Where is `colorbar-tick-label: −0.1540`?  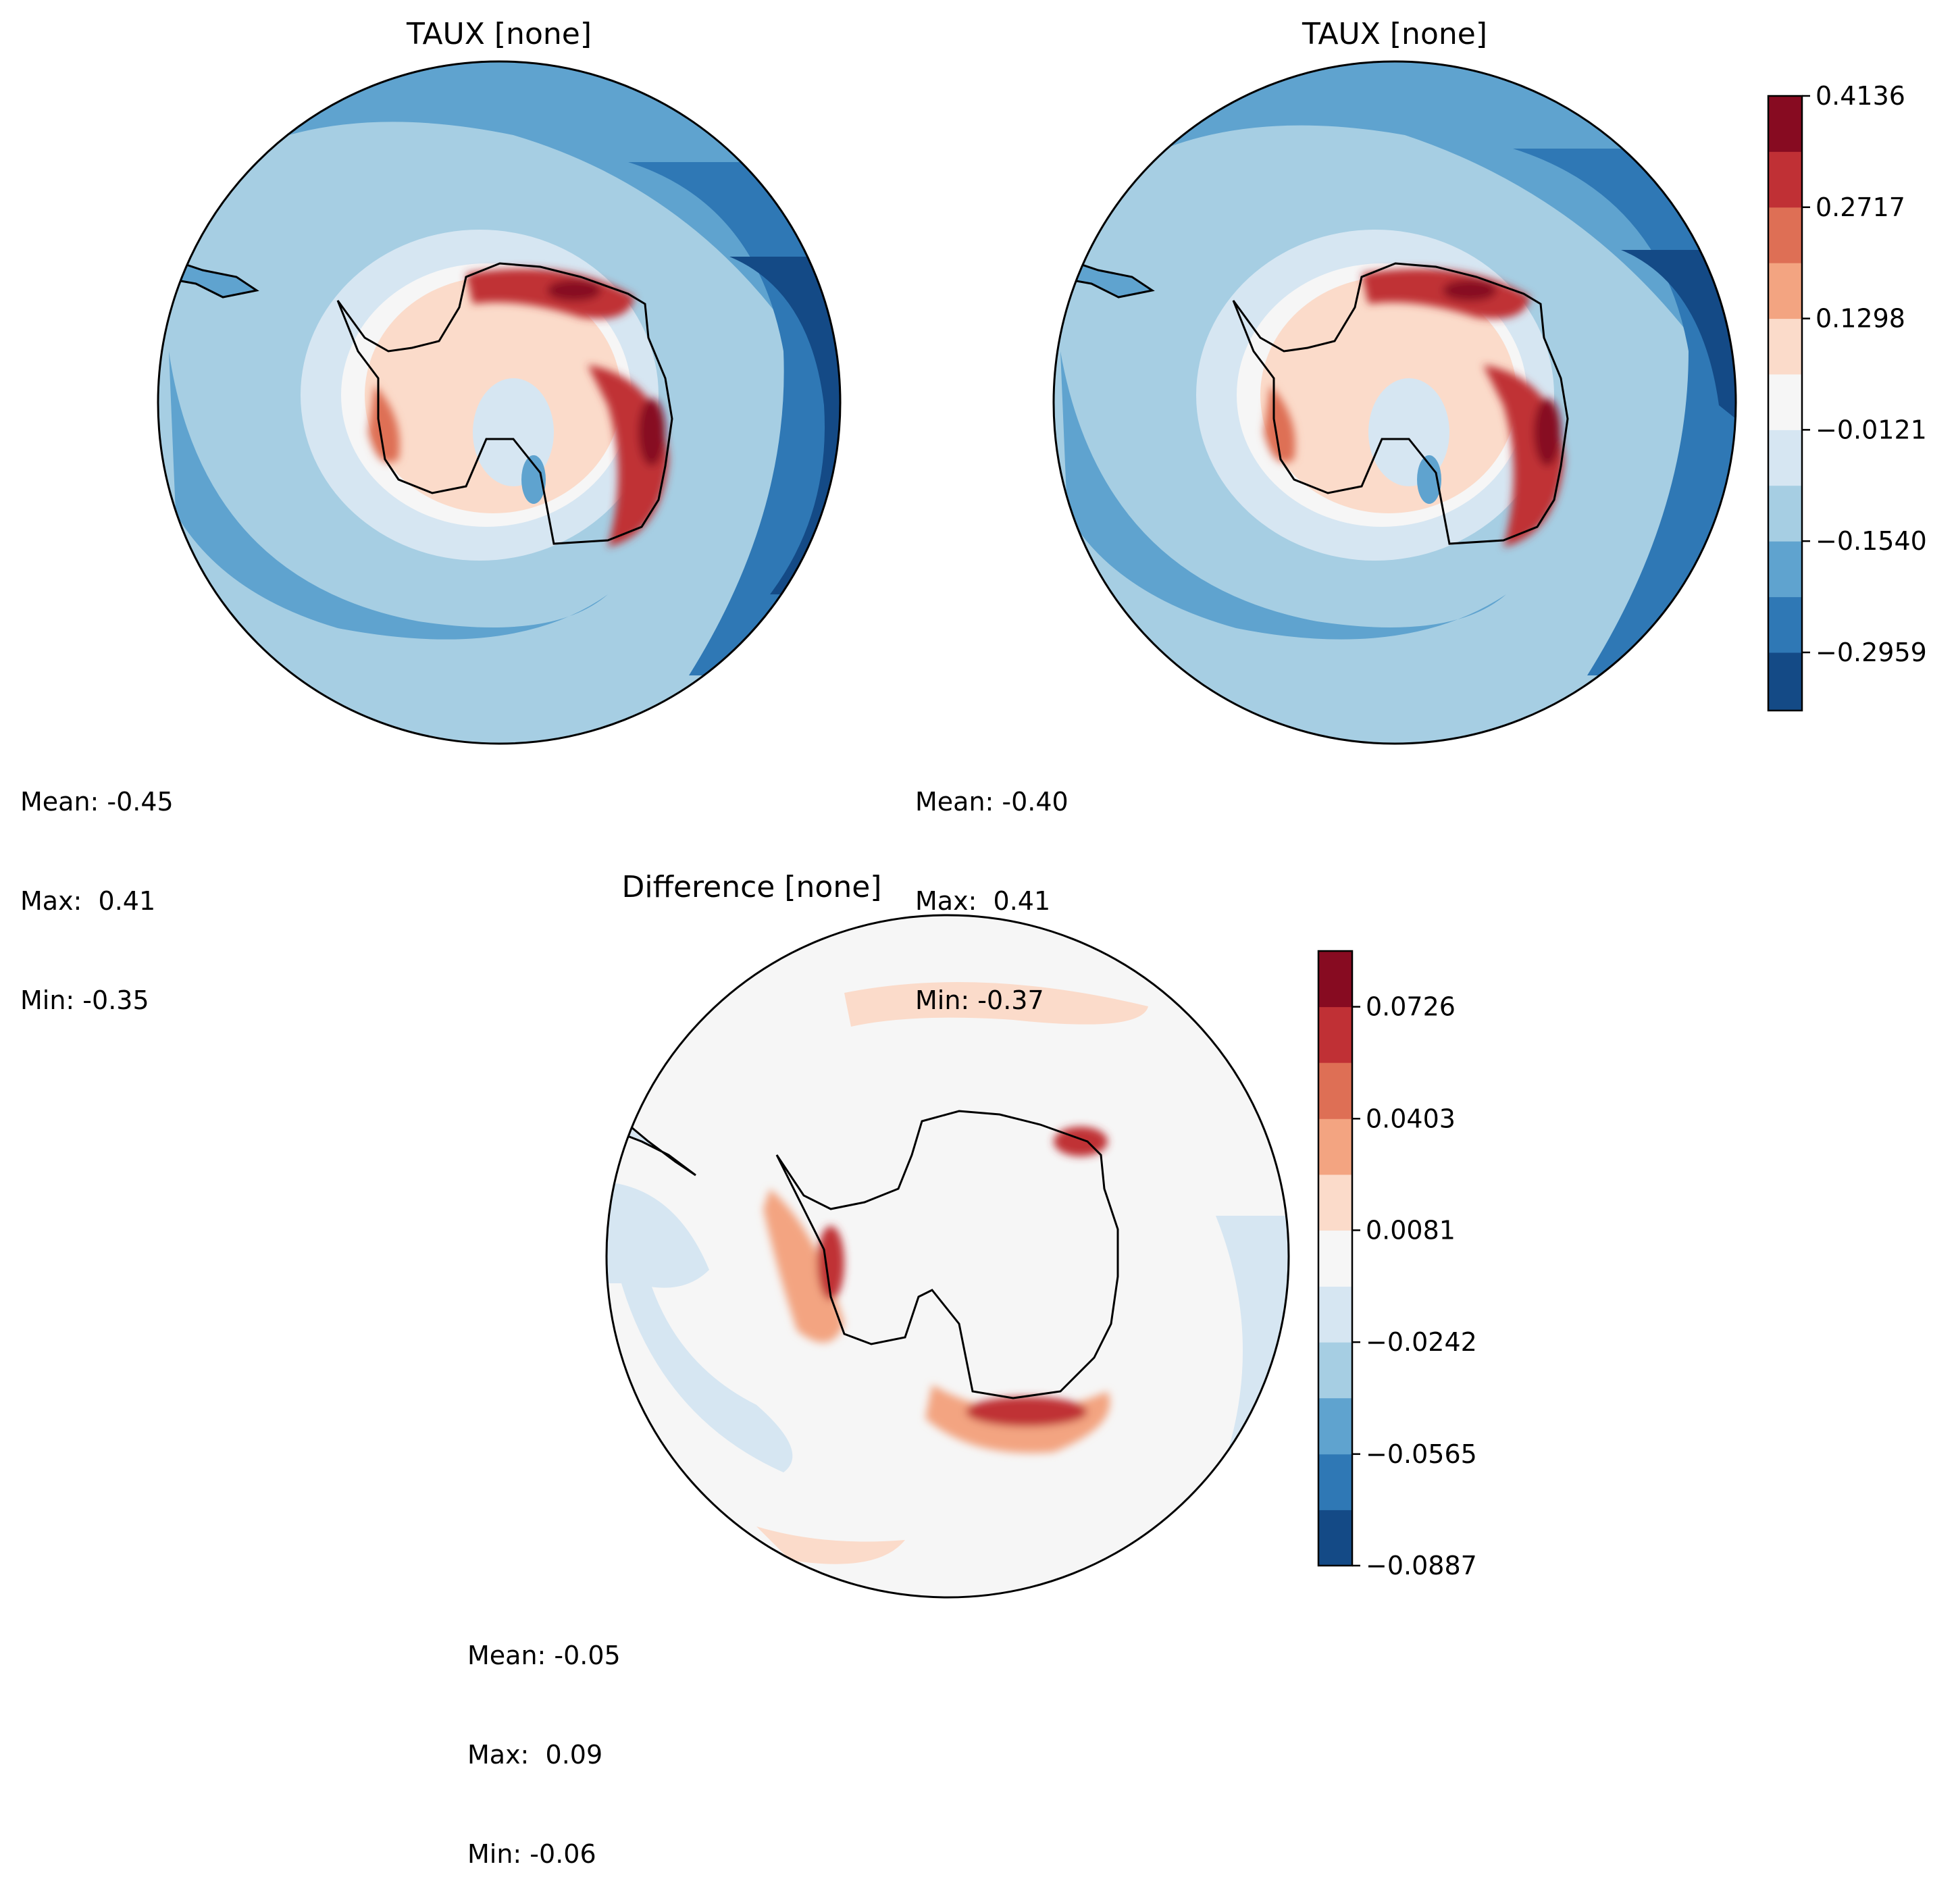
colorbar-tick-label: −0.1540 is located at coordinates (1872, 541).